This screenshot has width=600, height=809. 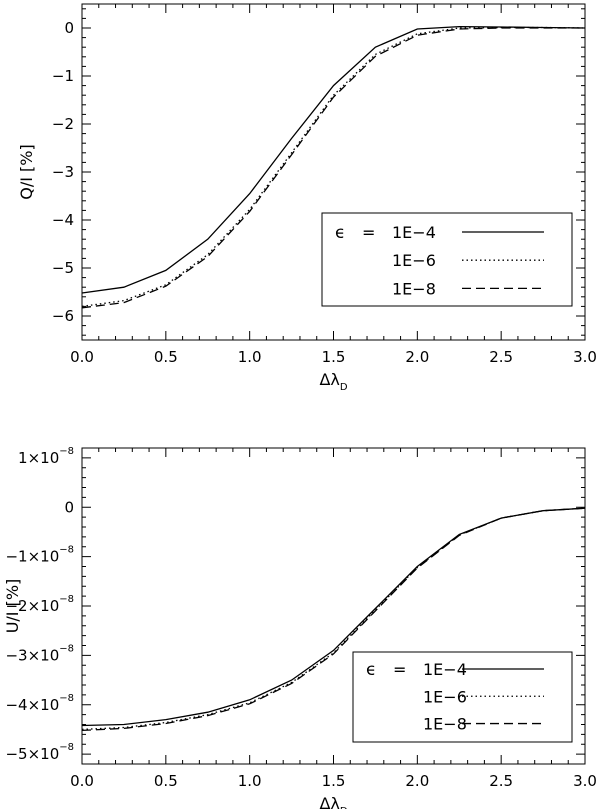 What do you see at coordinates (39, 604) in the screenshot?
I see `y-tick-label: −2×10⁻⁸` at bounding box center [39, 604].